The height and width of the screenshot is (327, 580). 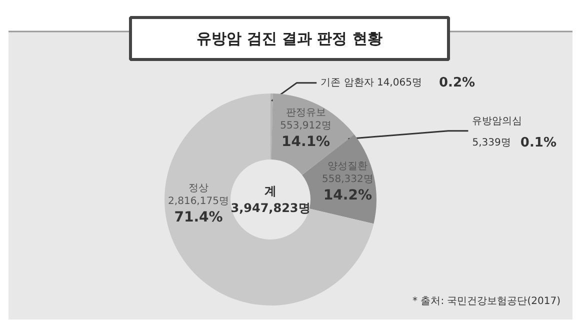 I want to click on chart-title: 유방암 검진 결과 판정 현황, so click(x=289, y=39).